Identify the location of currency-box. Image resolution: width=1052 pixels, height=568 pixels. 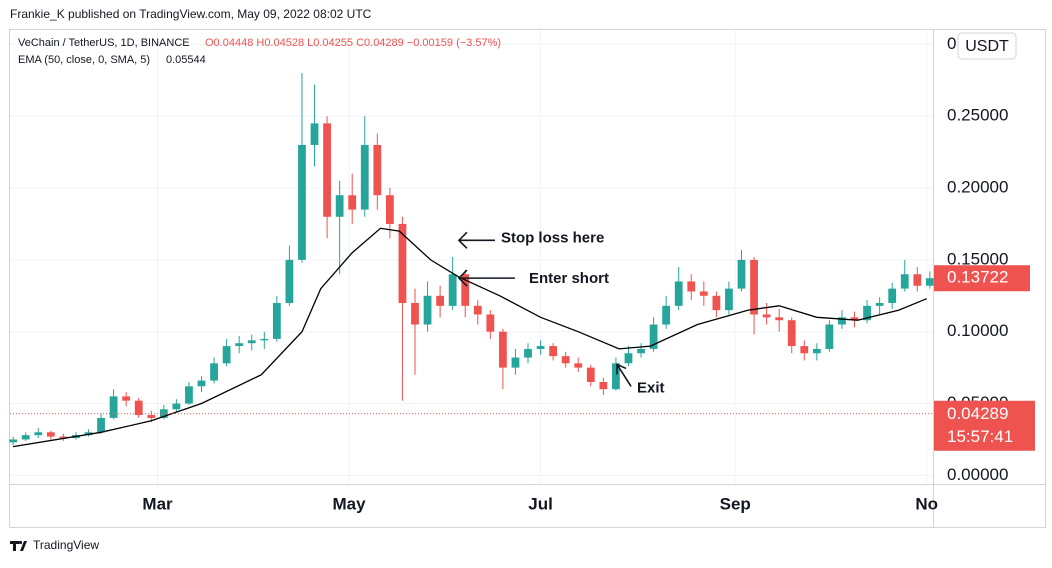
(987, 46).